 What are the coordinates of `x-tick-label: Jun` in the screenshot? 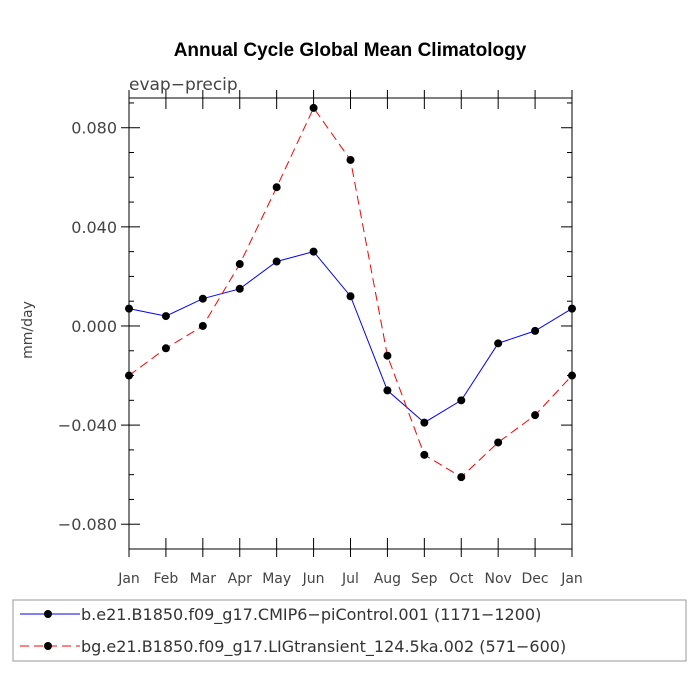 It's located at (313, 579).